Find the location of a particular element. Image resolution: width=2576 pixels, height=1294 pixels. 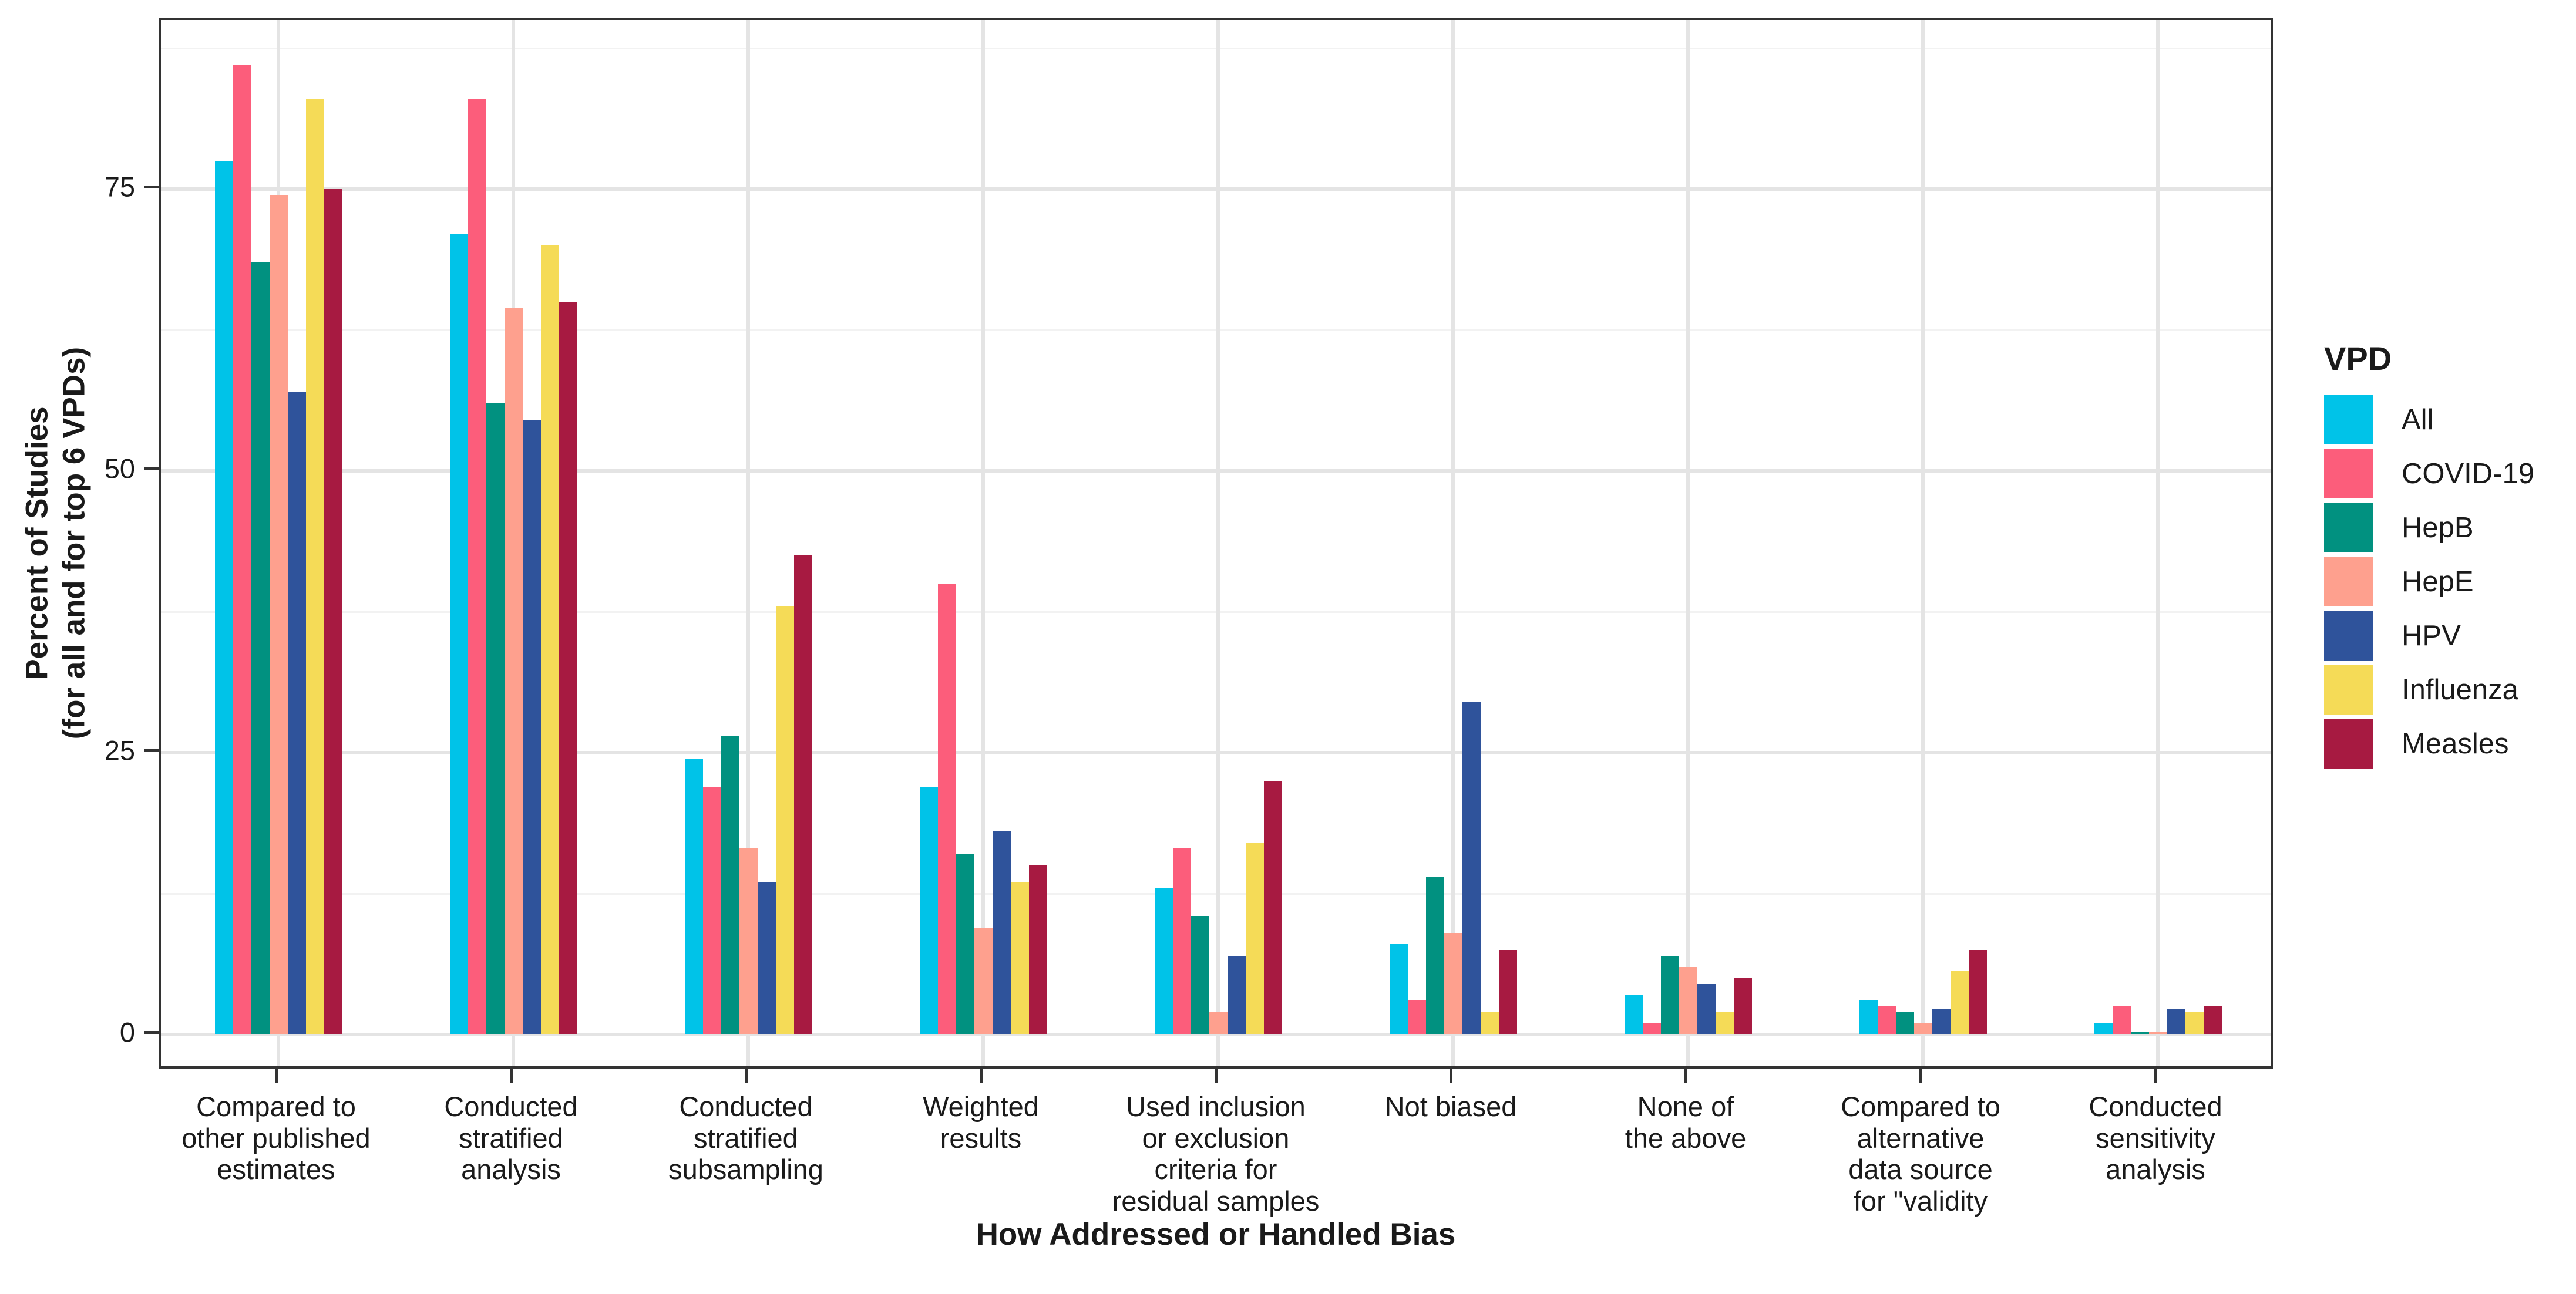

x-axis-title: How Addressed or Handled Bias is located at coordinates (1216, 1234).